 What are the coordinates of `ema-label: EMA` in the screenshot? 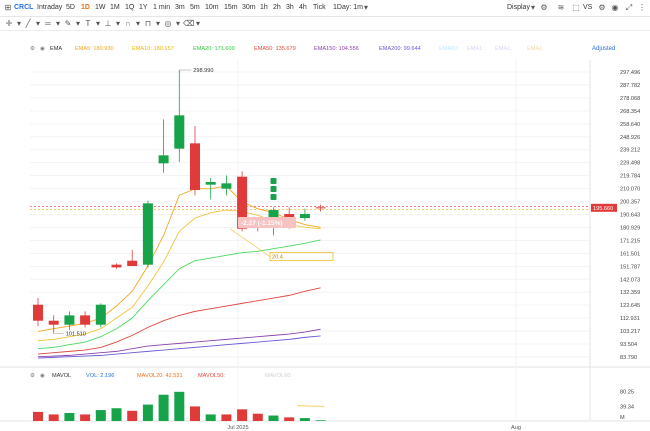 It's located at (56, 49).